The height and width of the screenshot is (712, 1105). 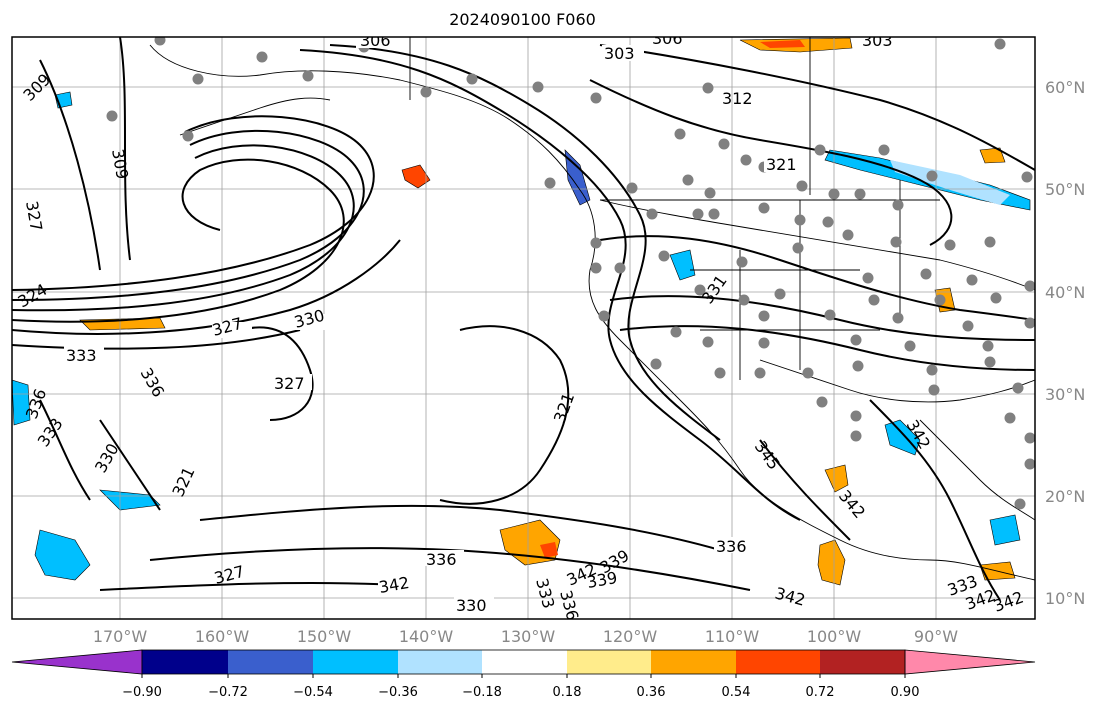 I want to click on orange-patch-mexico2, so click(x=836, y=478).